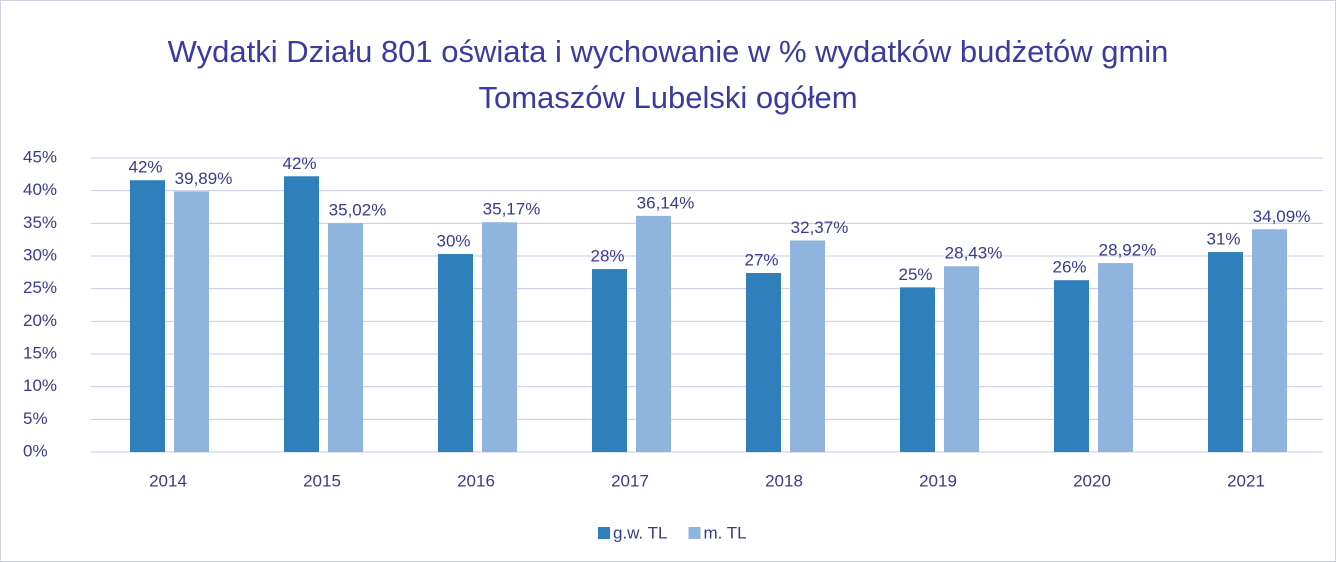 This screenshot has width=1336, height=562. What do you see at coordinates (1092, 480) in the screenshot?
I see `x-tick-label: 2020` at bounding box center [1092, 480].